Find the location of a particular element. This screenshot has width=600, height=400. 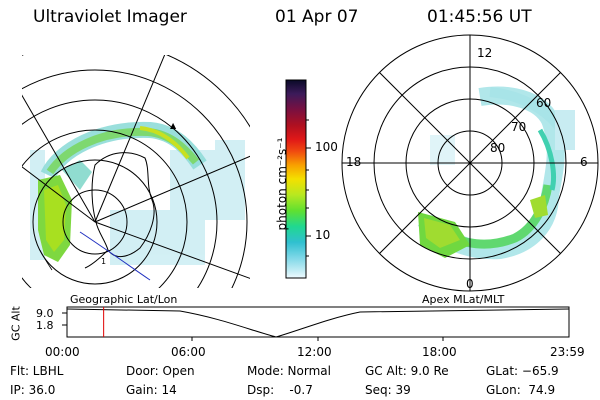

status-seq: Seq: 39 is located at coordinates (388, 390).